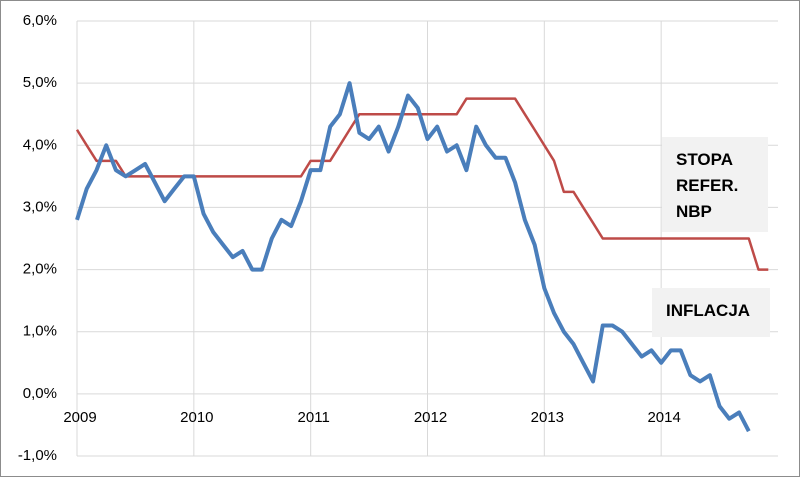 The width and height of the screenshot is (800, 477). Describe the element at coordinates (40, 82) in the screenshot. I see `y-tick-label: 5,0%` at that location.